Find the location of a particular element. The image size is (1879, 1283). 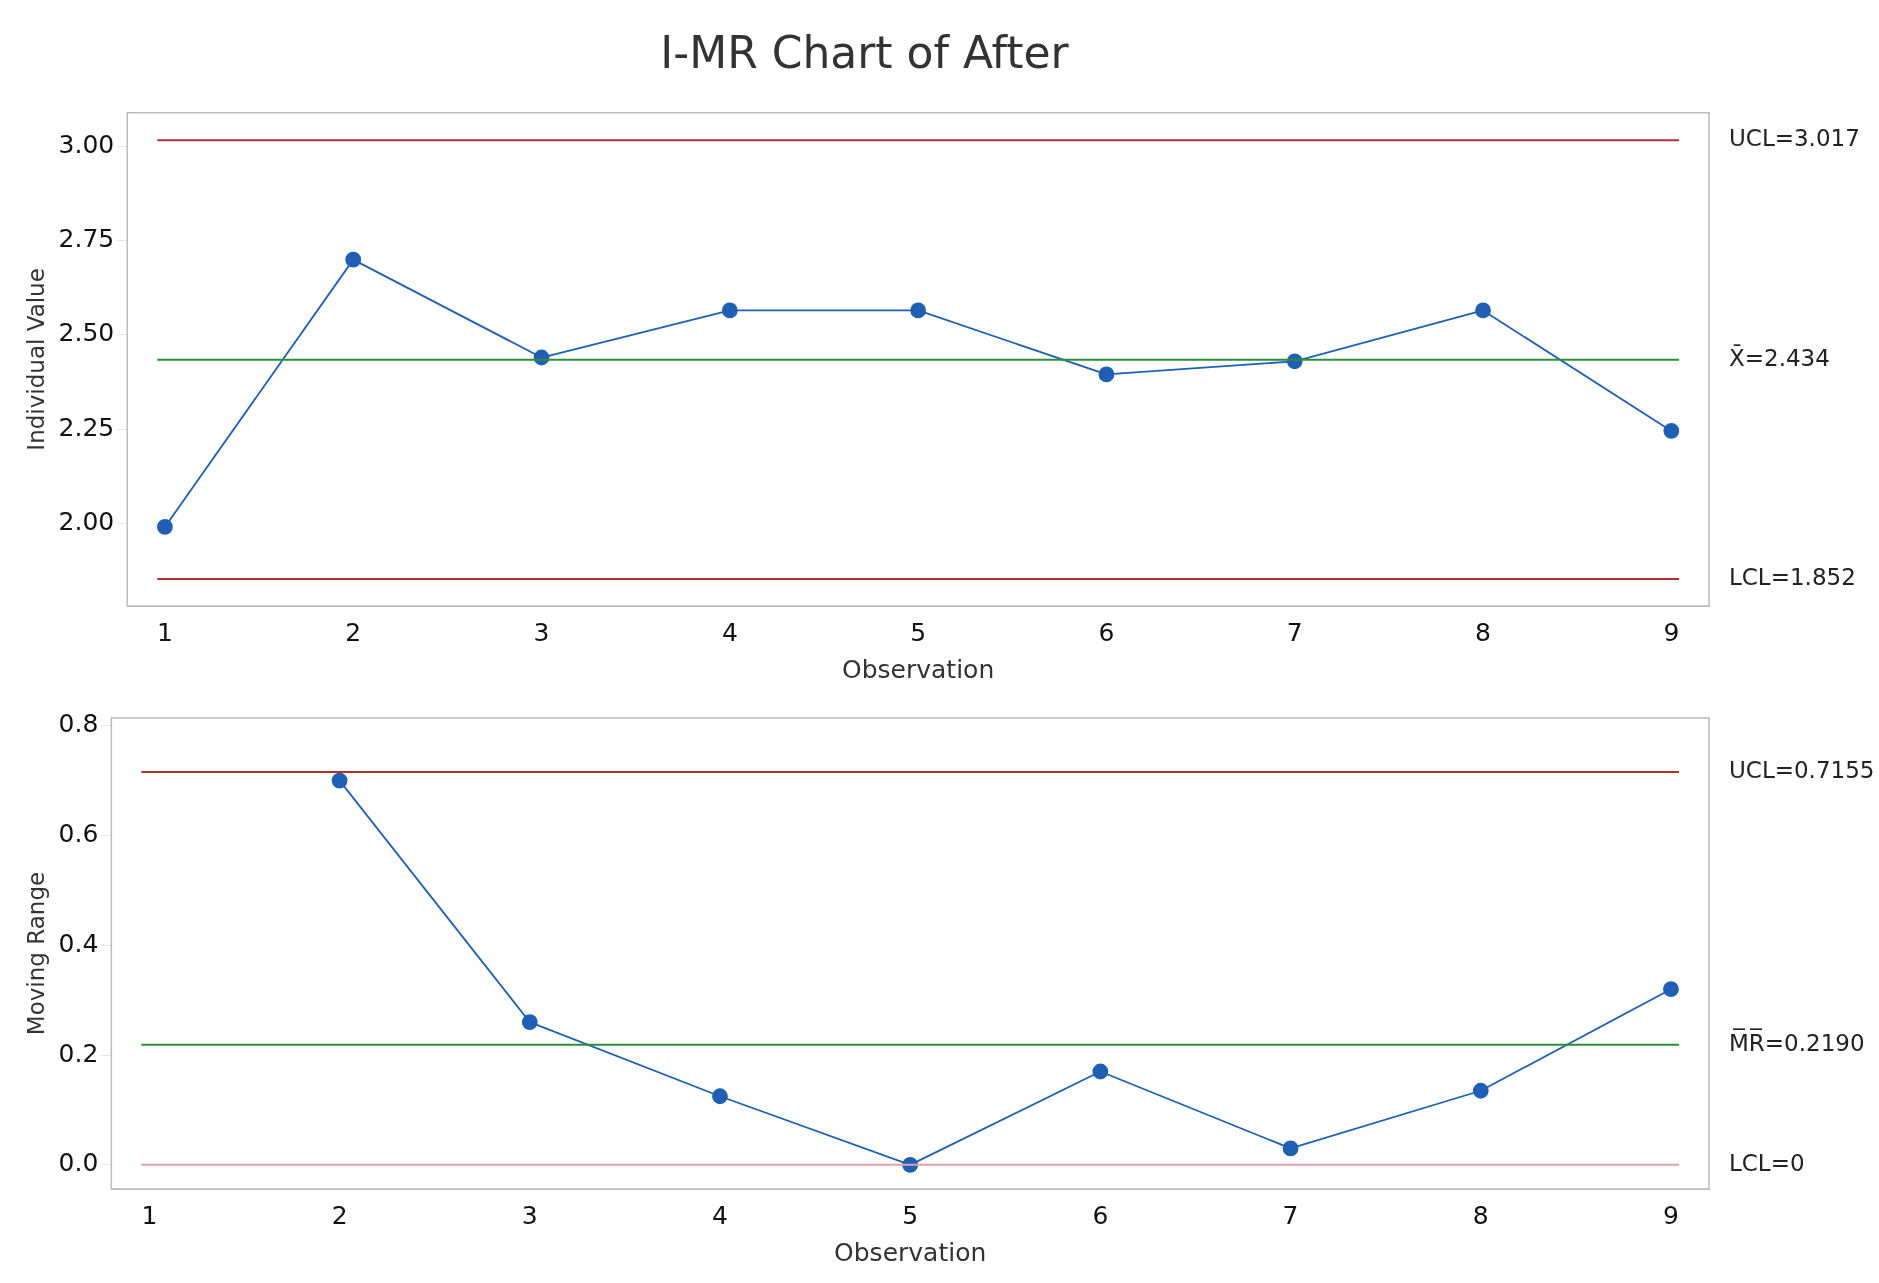

ref-line-label: LCL=1.852 is located at coordinates (1792, 576).